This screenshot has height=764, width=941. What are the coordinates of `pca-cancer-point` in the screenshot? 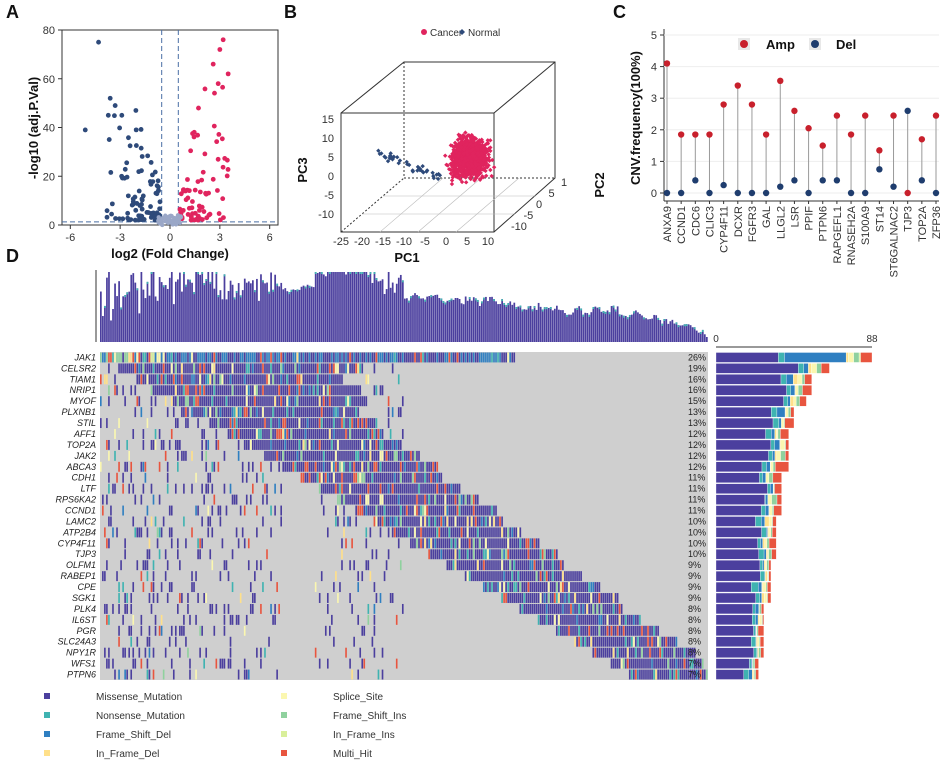 It's located at (465, 161).